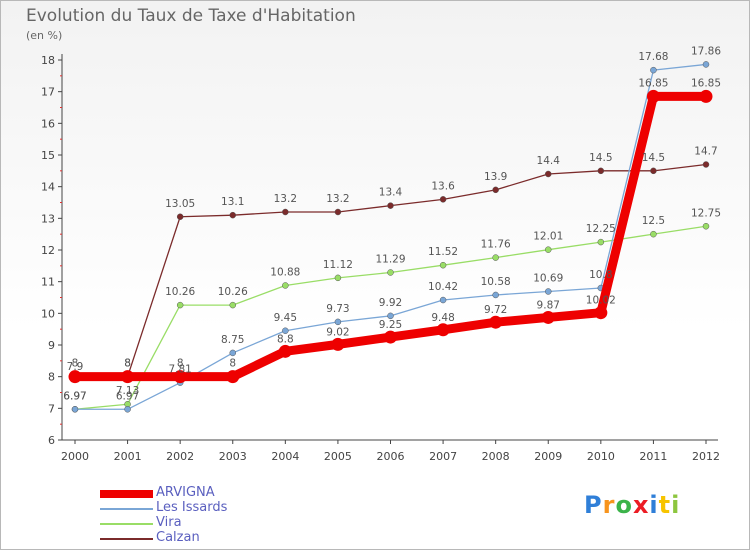 This screenshot has height=550, width=750. Describe the element at coordinates (443, 456) in the screenshot. I see `x-tick-label: 2007` at that location.